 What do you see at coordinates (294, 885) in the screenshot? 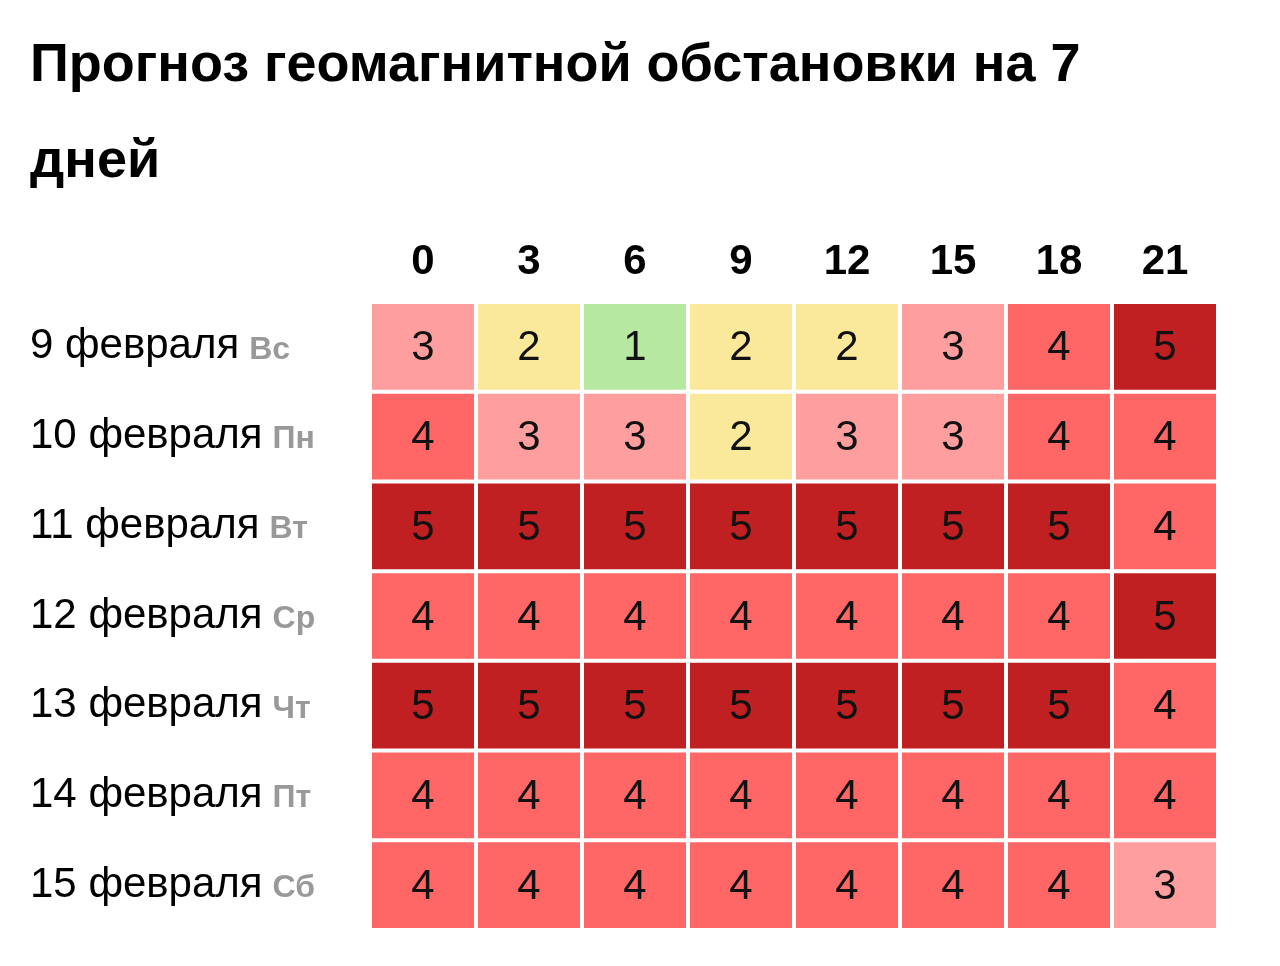
I see `y2-tick-label: Сб` at bounding box center [294, 885].